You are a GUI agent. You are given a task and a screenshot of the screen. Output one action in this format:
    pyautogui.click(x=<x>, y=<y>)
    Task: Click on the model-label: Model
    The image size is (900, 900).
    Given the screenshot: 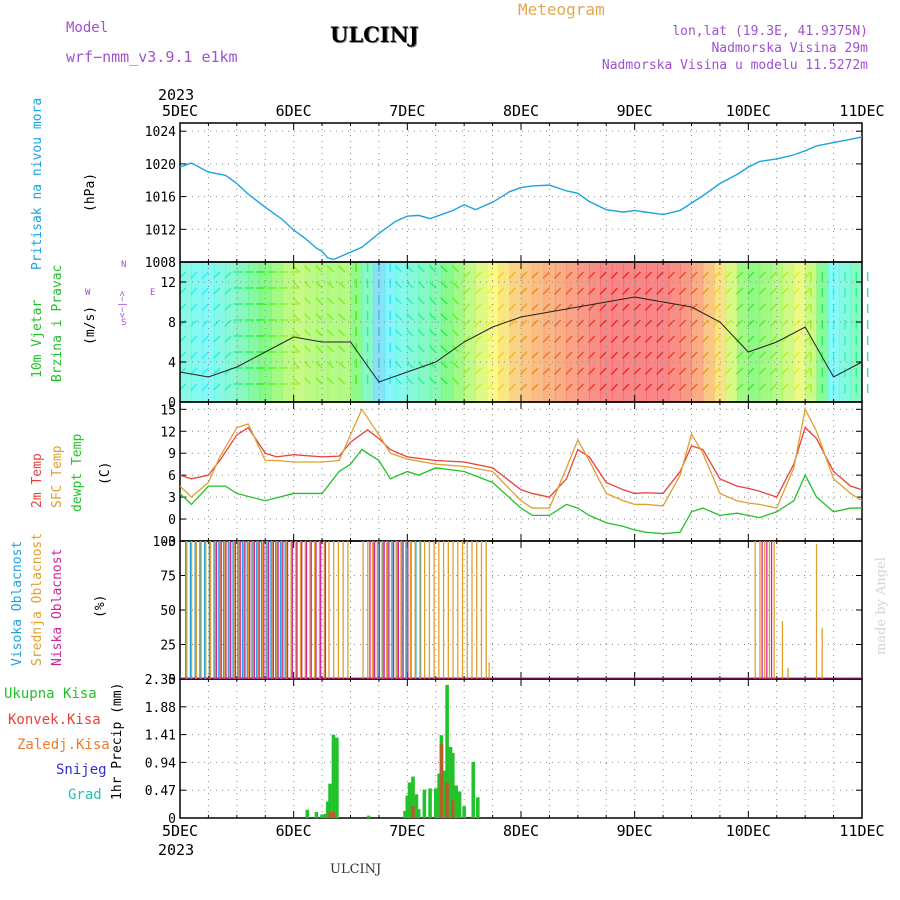 What is the action you would take?
    pyautogui.click(x=87, y=28)
    